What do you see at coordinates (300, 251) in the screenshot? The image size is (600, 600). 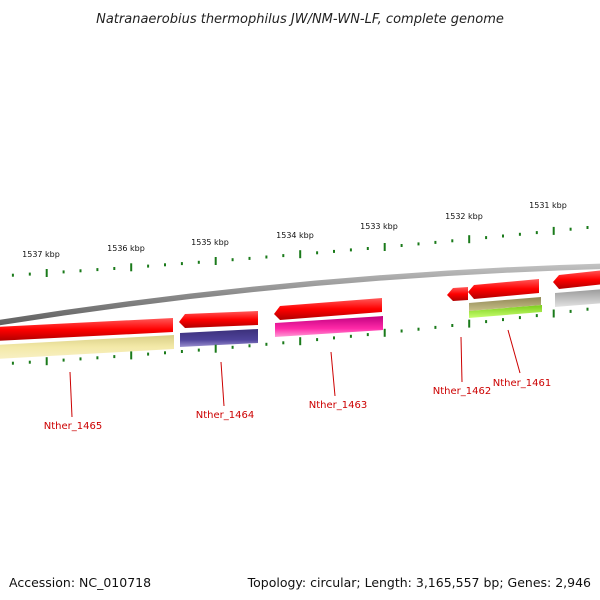 I see `outer-ruler` at bounding box center [300, 251].